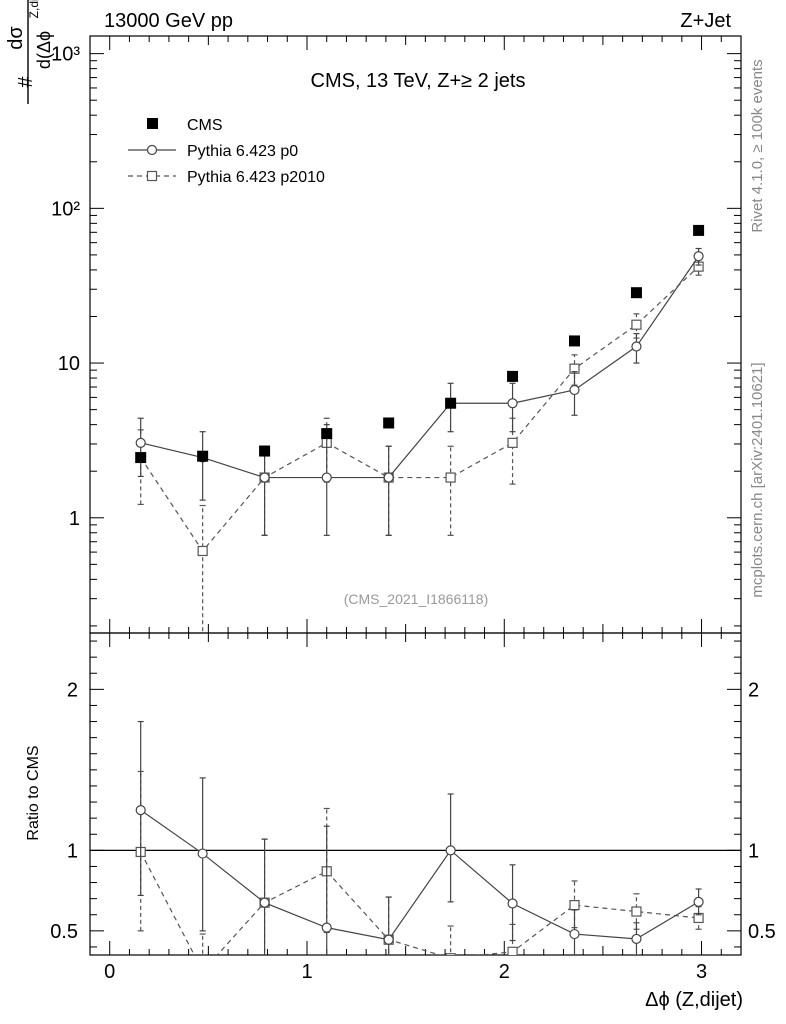 The height and width of the screenshot is (1024, 786). Describe the element at coordinates (694, 1000) in the screenshot. I see `x-axis-label: Δϕ (Z,dijet)` at that location.